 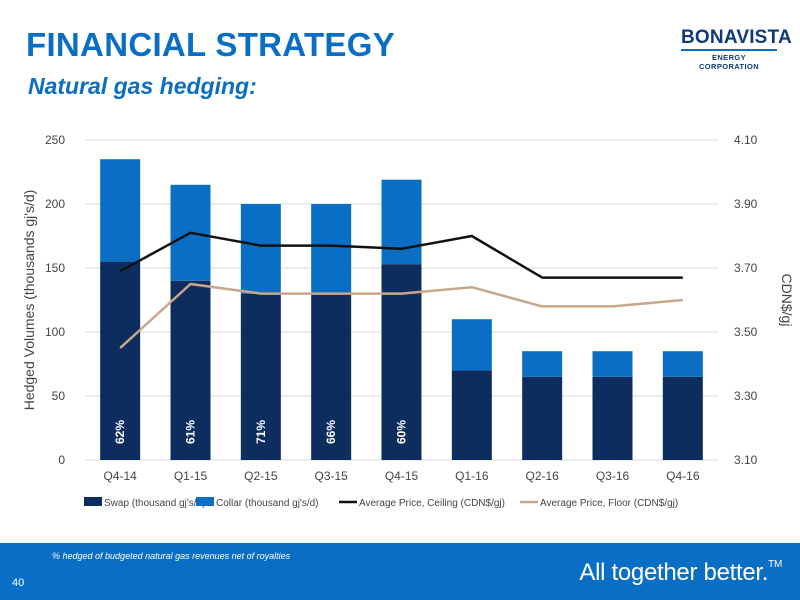 I want to click on x-tick-label: Q2-15, so click(x=261, y=476).